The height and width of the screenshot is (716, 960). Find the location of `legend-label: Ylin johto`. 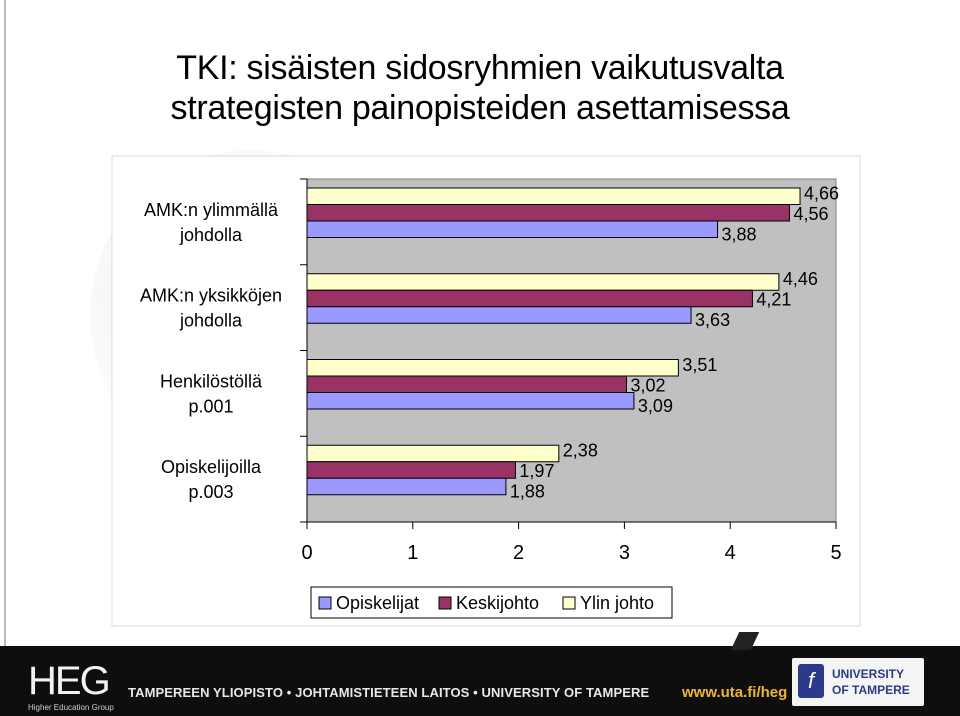

legend-label: Ylin johto is located at coordinates (617, 603).